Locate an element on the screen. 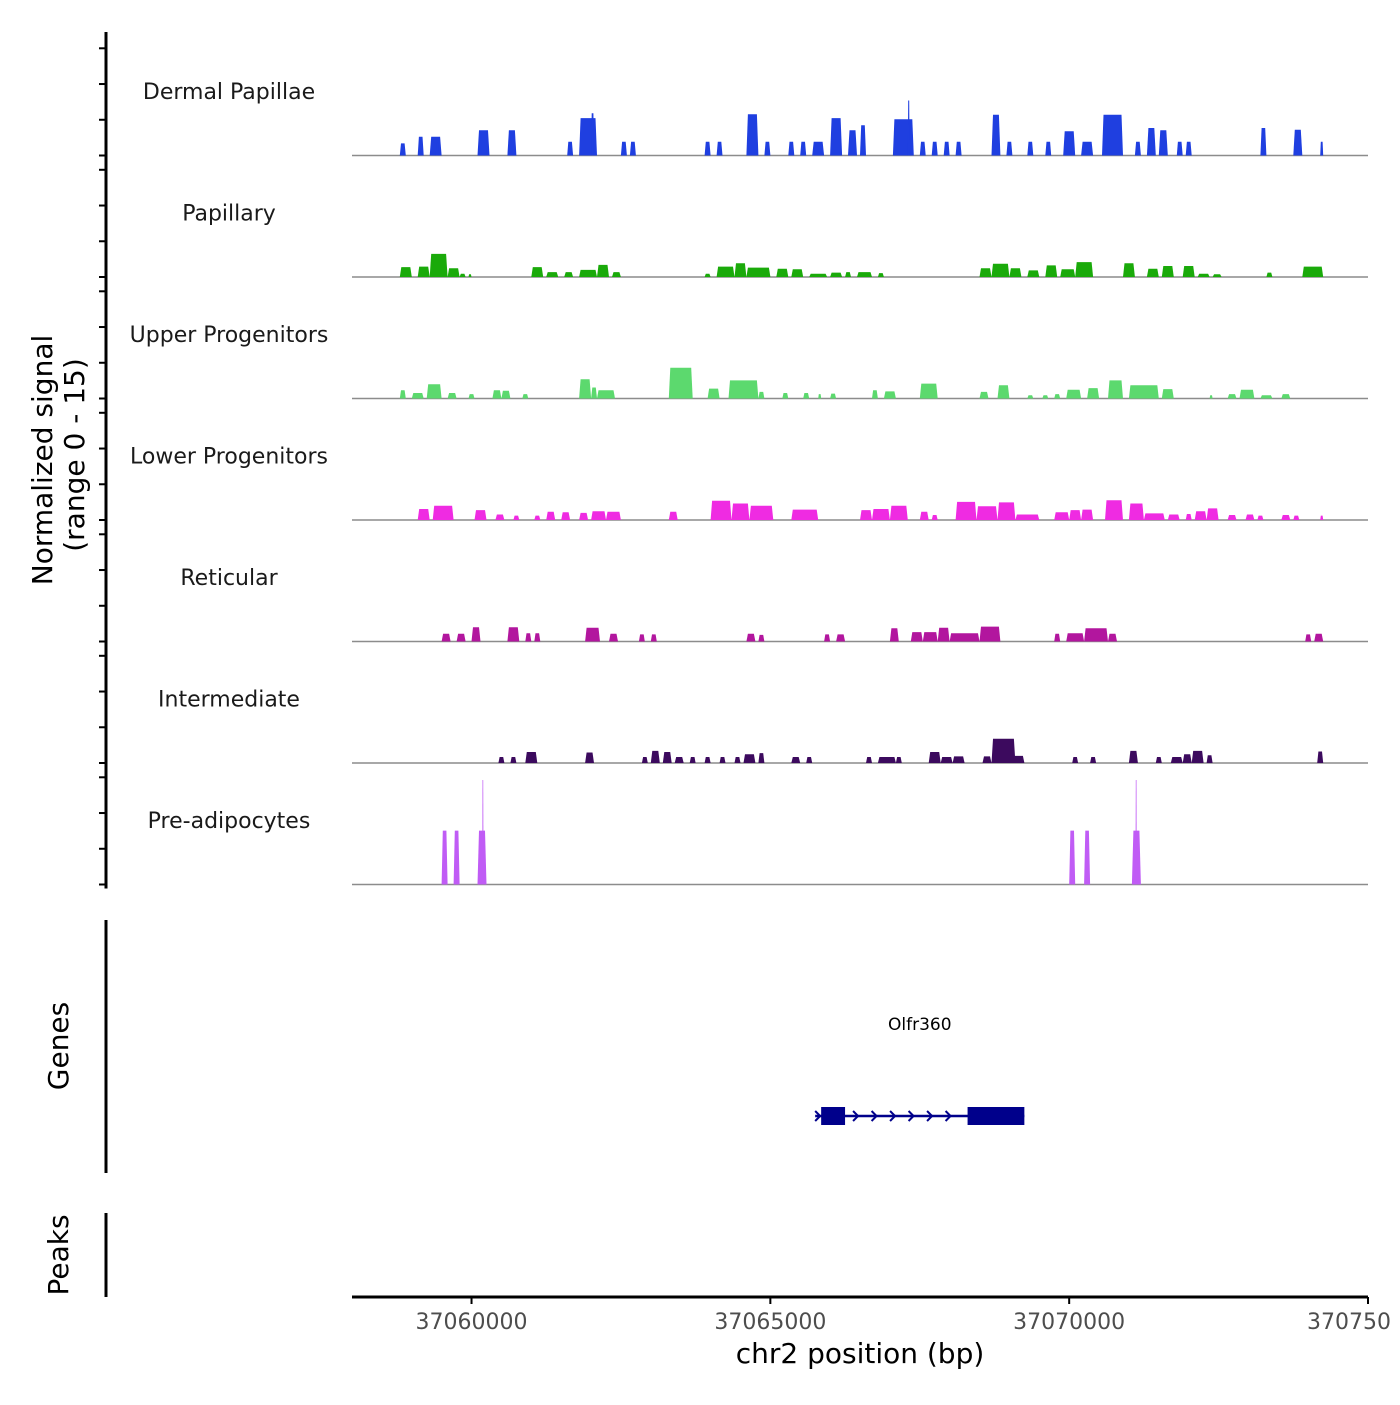 The width and height of the screenshot is (1400, 1405). gene-label: Olfr360 is located at coordinates (920, 1025).